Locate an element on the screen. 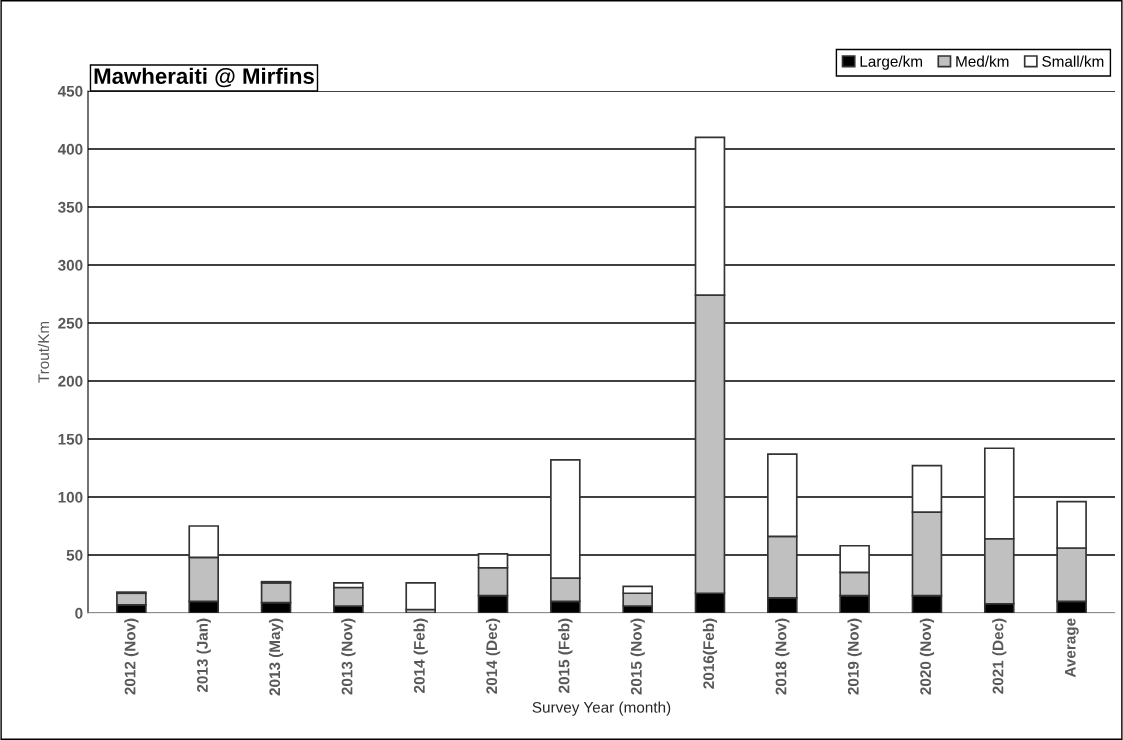 The height and width of the screenshot is (740, 1123). y-tick-label: 250 is located at coordinates (70, 323).